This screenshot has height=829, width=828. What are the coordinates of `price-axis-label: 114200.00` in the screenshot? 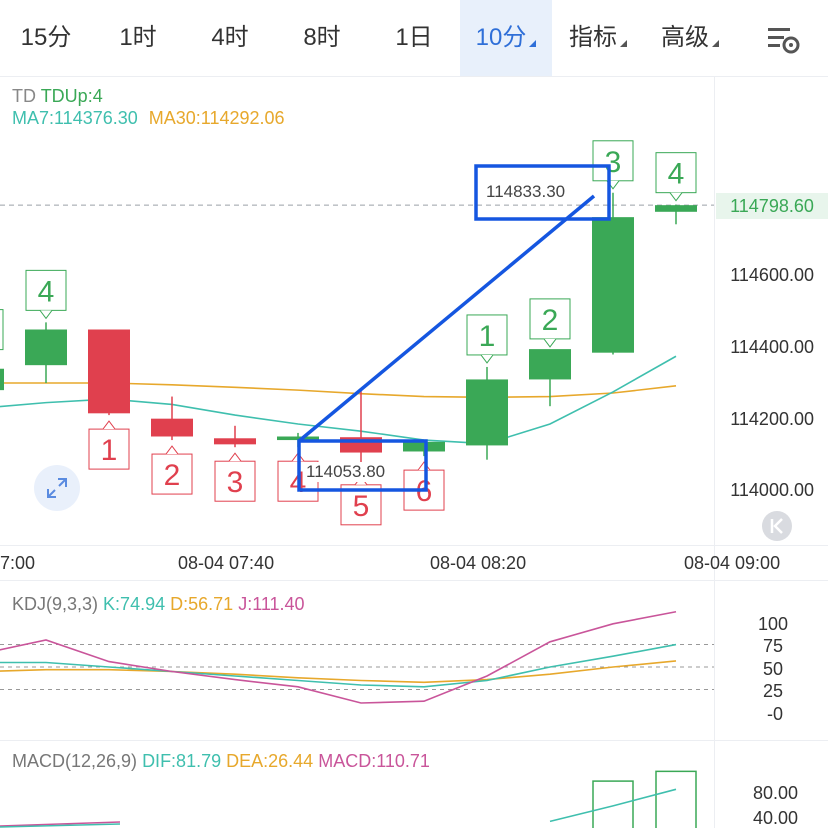 It's located at (772, 419).